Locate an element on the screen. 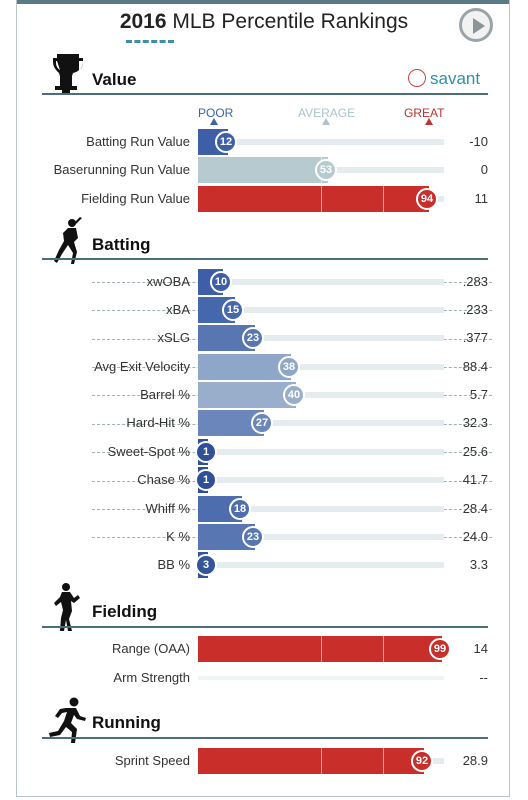 The width and height of the screenshot is (528, 800). metric-label: xwOBA is located at coordinates (168, 281).